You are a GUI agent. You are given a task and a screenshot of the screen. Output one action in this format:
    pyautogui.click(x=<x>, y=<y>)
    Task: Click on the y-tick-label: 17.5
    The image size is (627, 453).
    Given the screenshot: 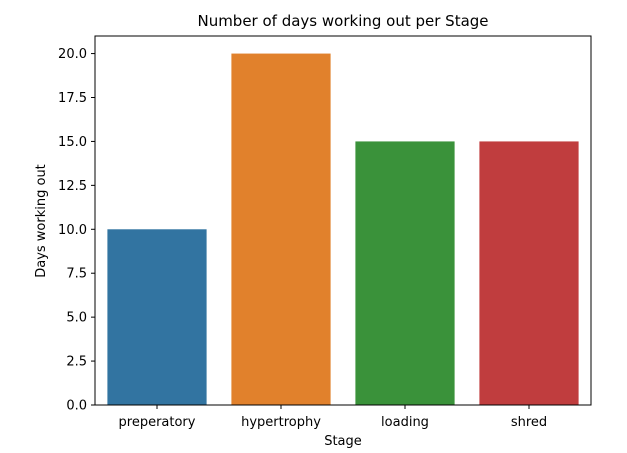 What is the action you would take?
    pyautogui.click(x=72, y=98)
    